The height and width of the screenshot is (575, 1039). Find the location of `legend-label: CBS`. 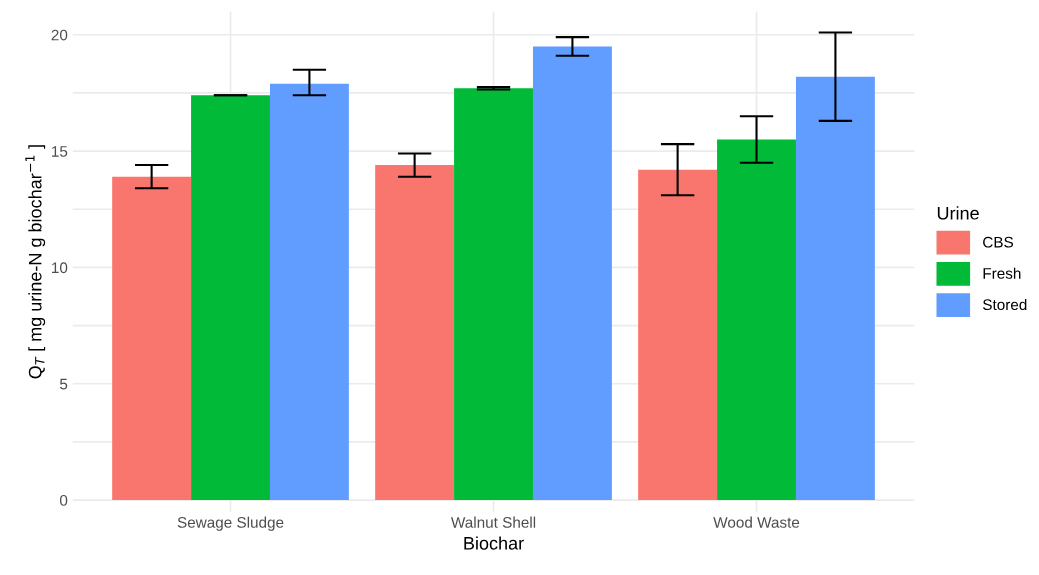

legend-label: CBS is located at coordinates (998, 242).